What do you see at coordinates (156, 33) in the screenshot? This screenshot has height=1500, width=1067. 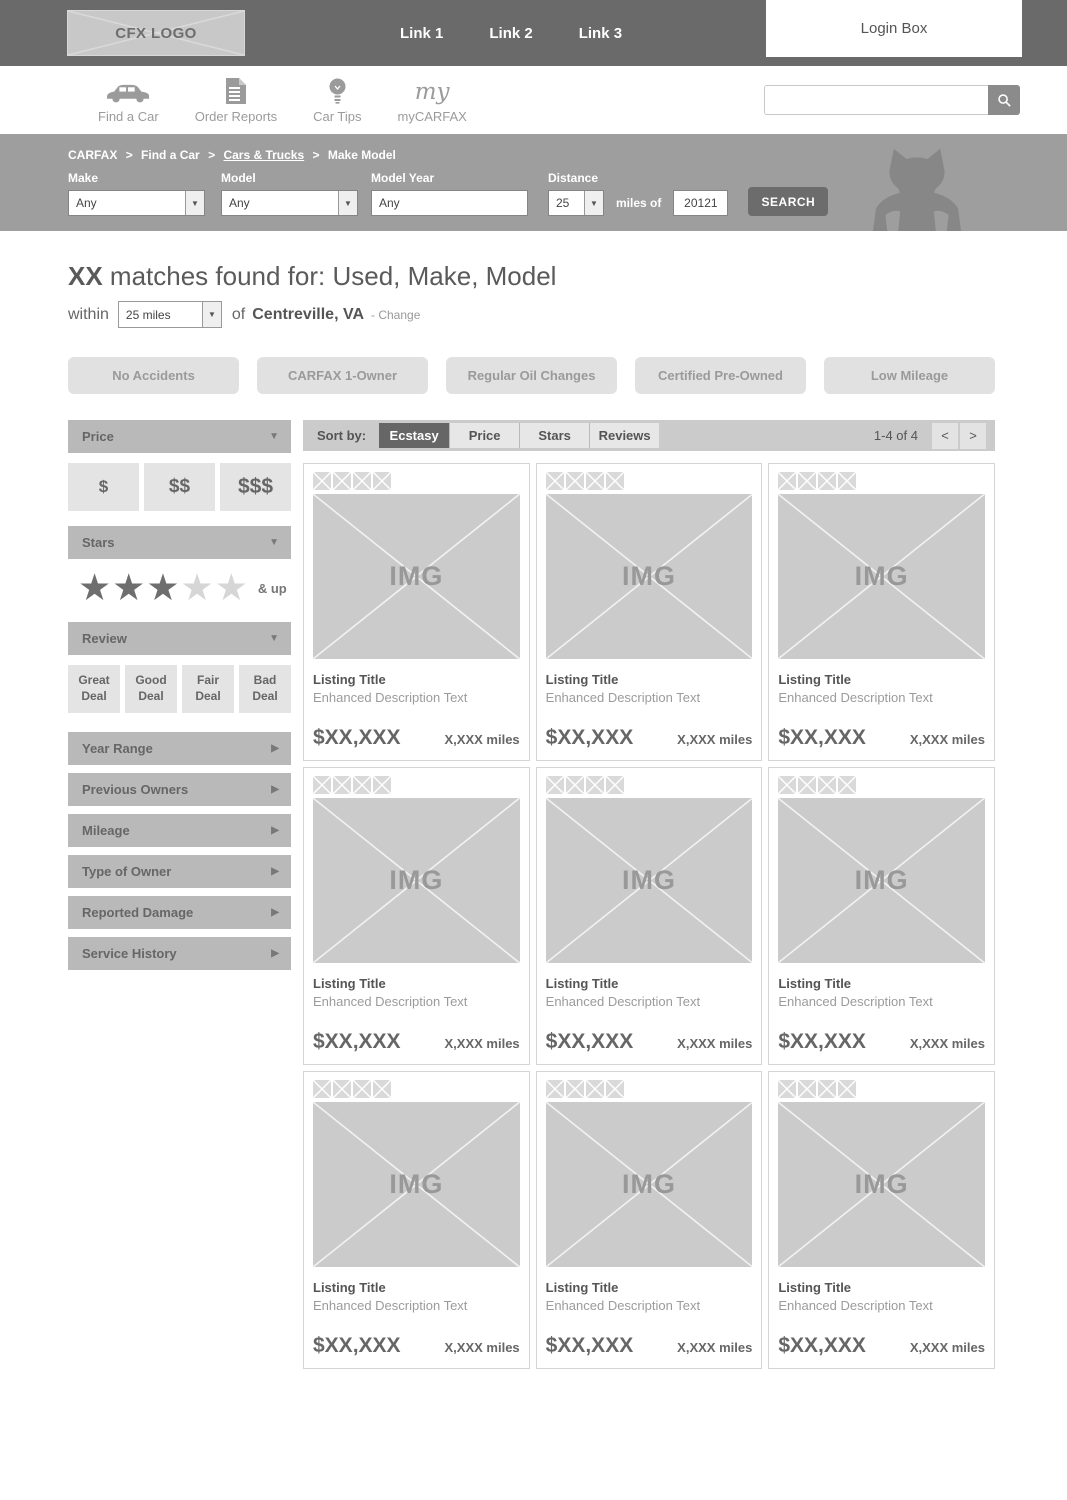 I see `logo: CFX LOGO` at bounding box center [156, 33].